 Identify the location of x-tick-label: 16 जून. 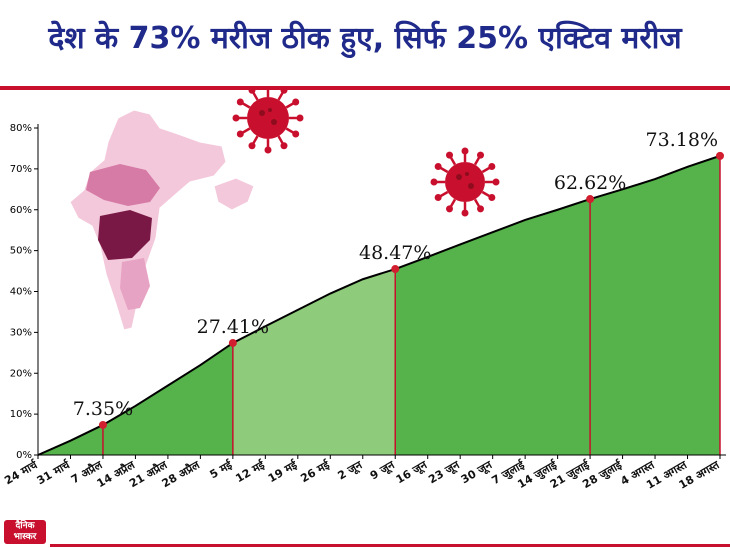
(412, 472).